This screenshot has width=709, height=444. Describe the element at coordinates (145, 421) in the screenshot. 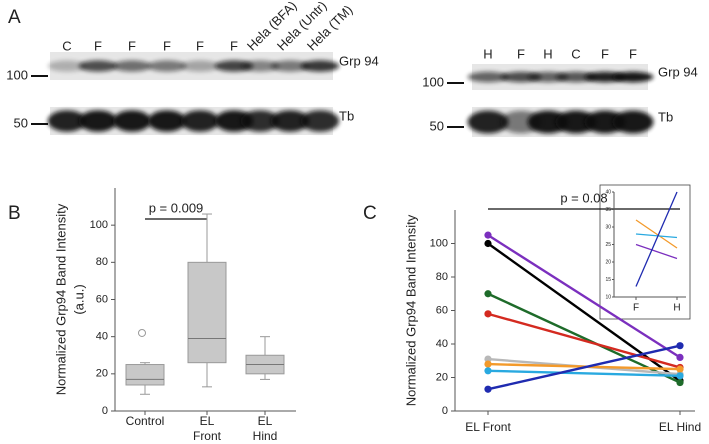

I see `x-tick-label: Control` at that location.